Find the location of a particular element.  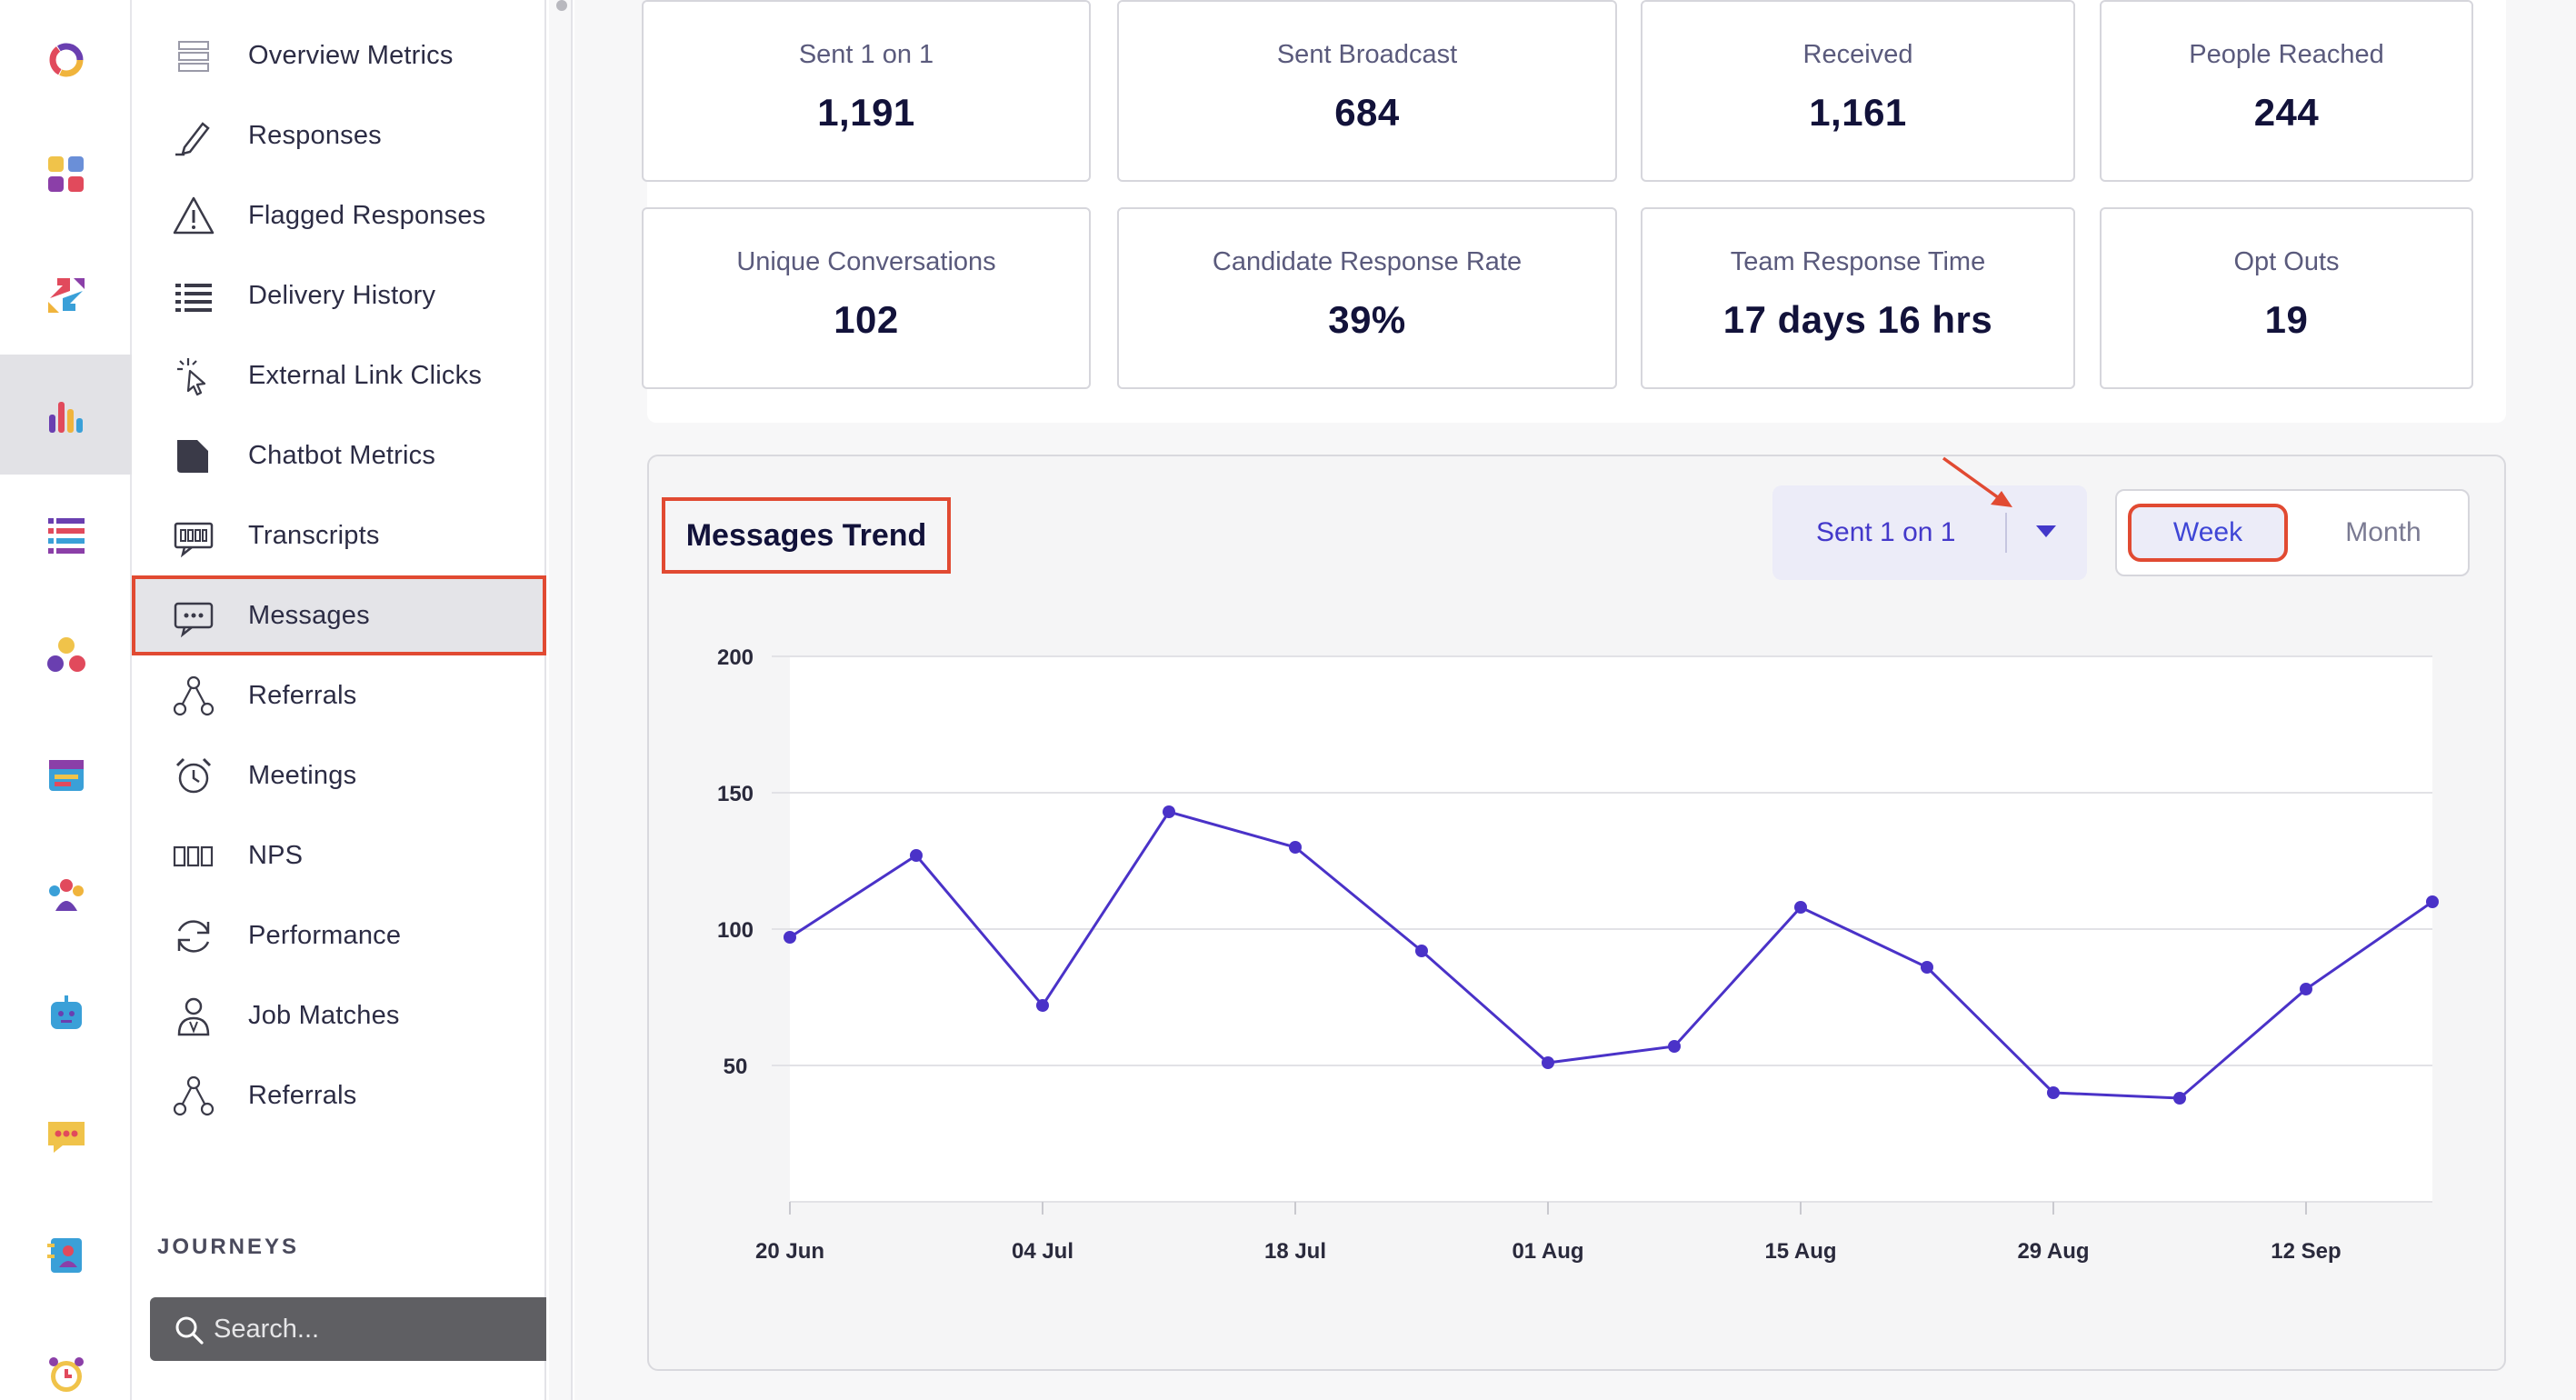

click-cursor-icon is located at coordinates (193, 376).